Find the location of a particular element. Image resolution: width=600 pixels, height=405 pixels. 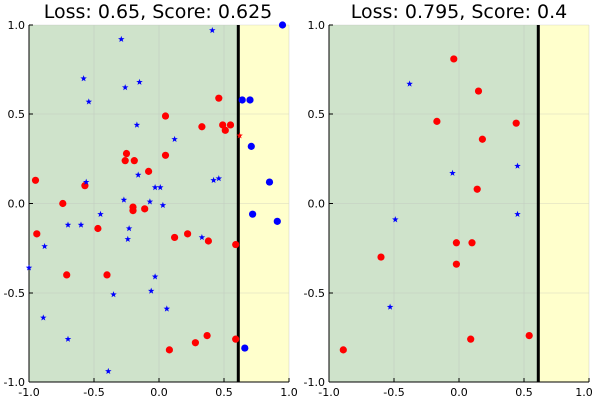

left-y-tick-labels: 1.0 0.5 0.0 -0.5 -1.0 is located at coordinates (14, 204).